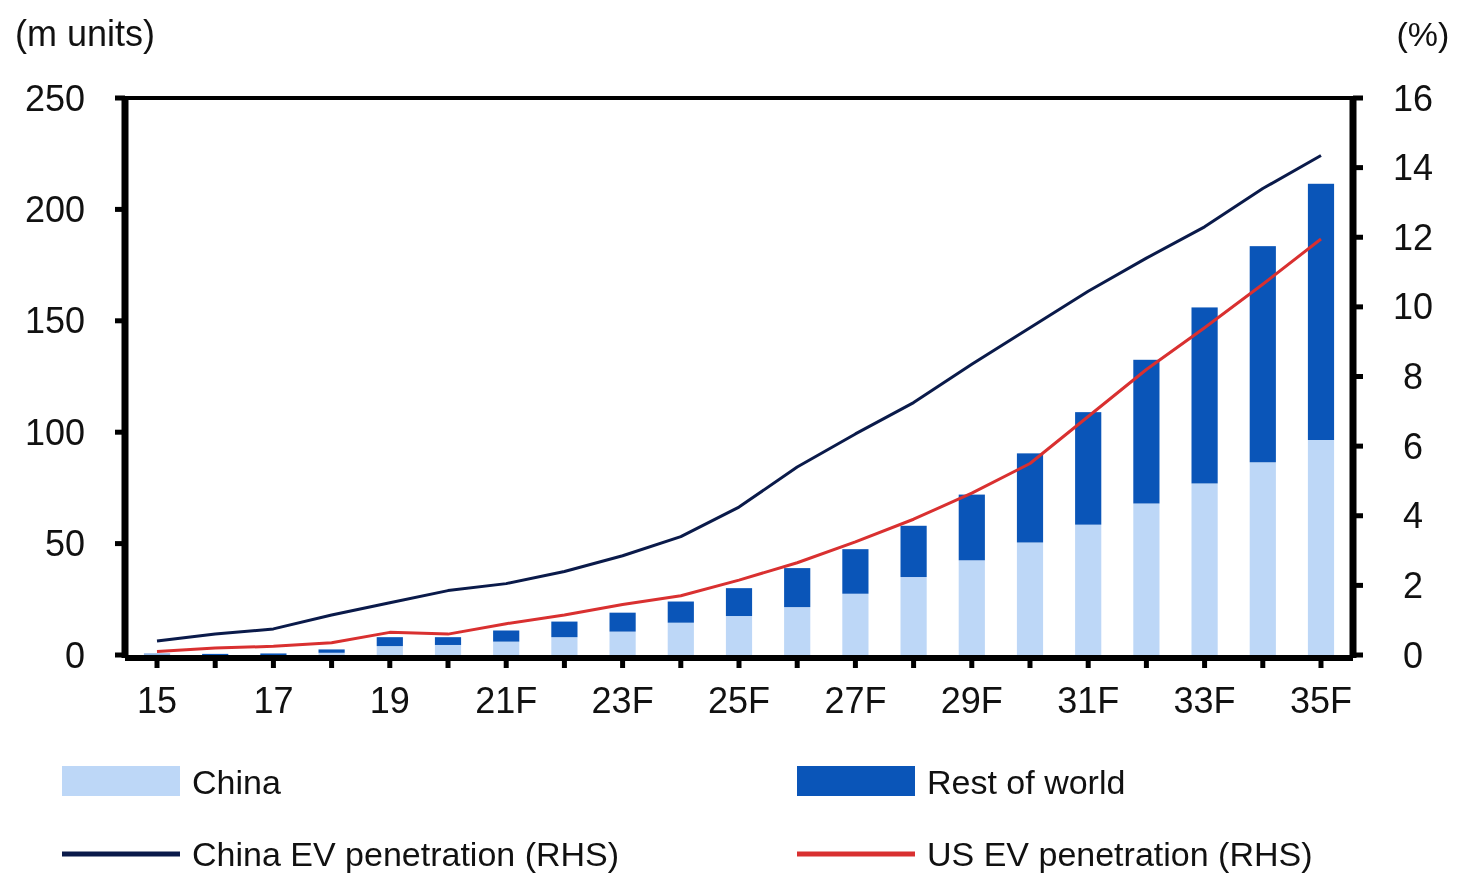 The width and height of the screenshot is (1458, 877). I want to click on y-tick-label: 100, so click(54, 432).